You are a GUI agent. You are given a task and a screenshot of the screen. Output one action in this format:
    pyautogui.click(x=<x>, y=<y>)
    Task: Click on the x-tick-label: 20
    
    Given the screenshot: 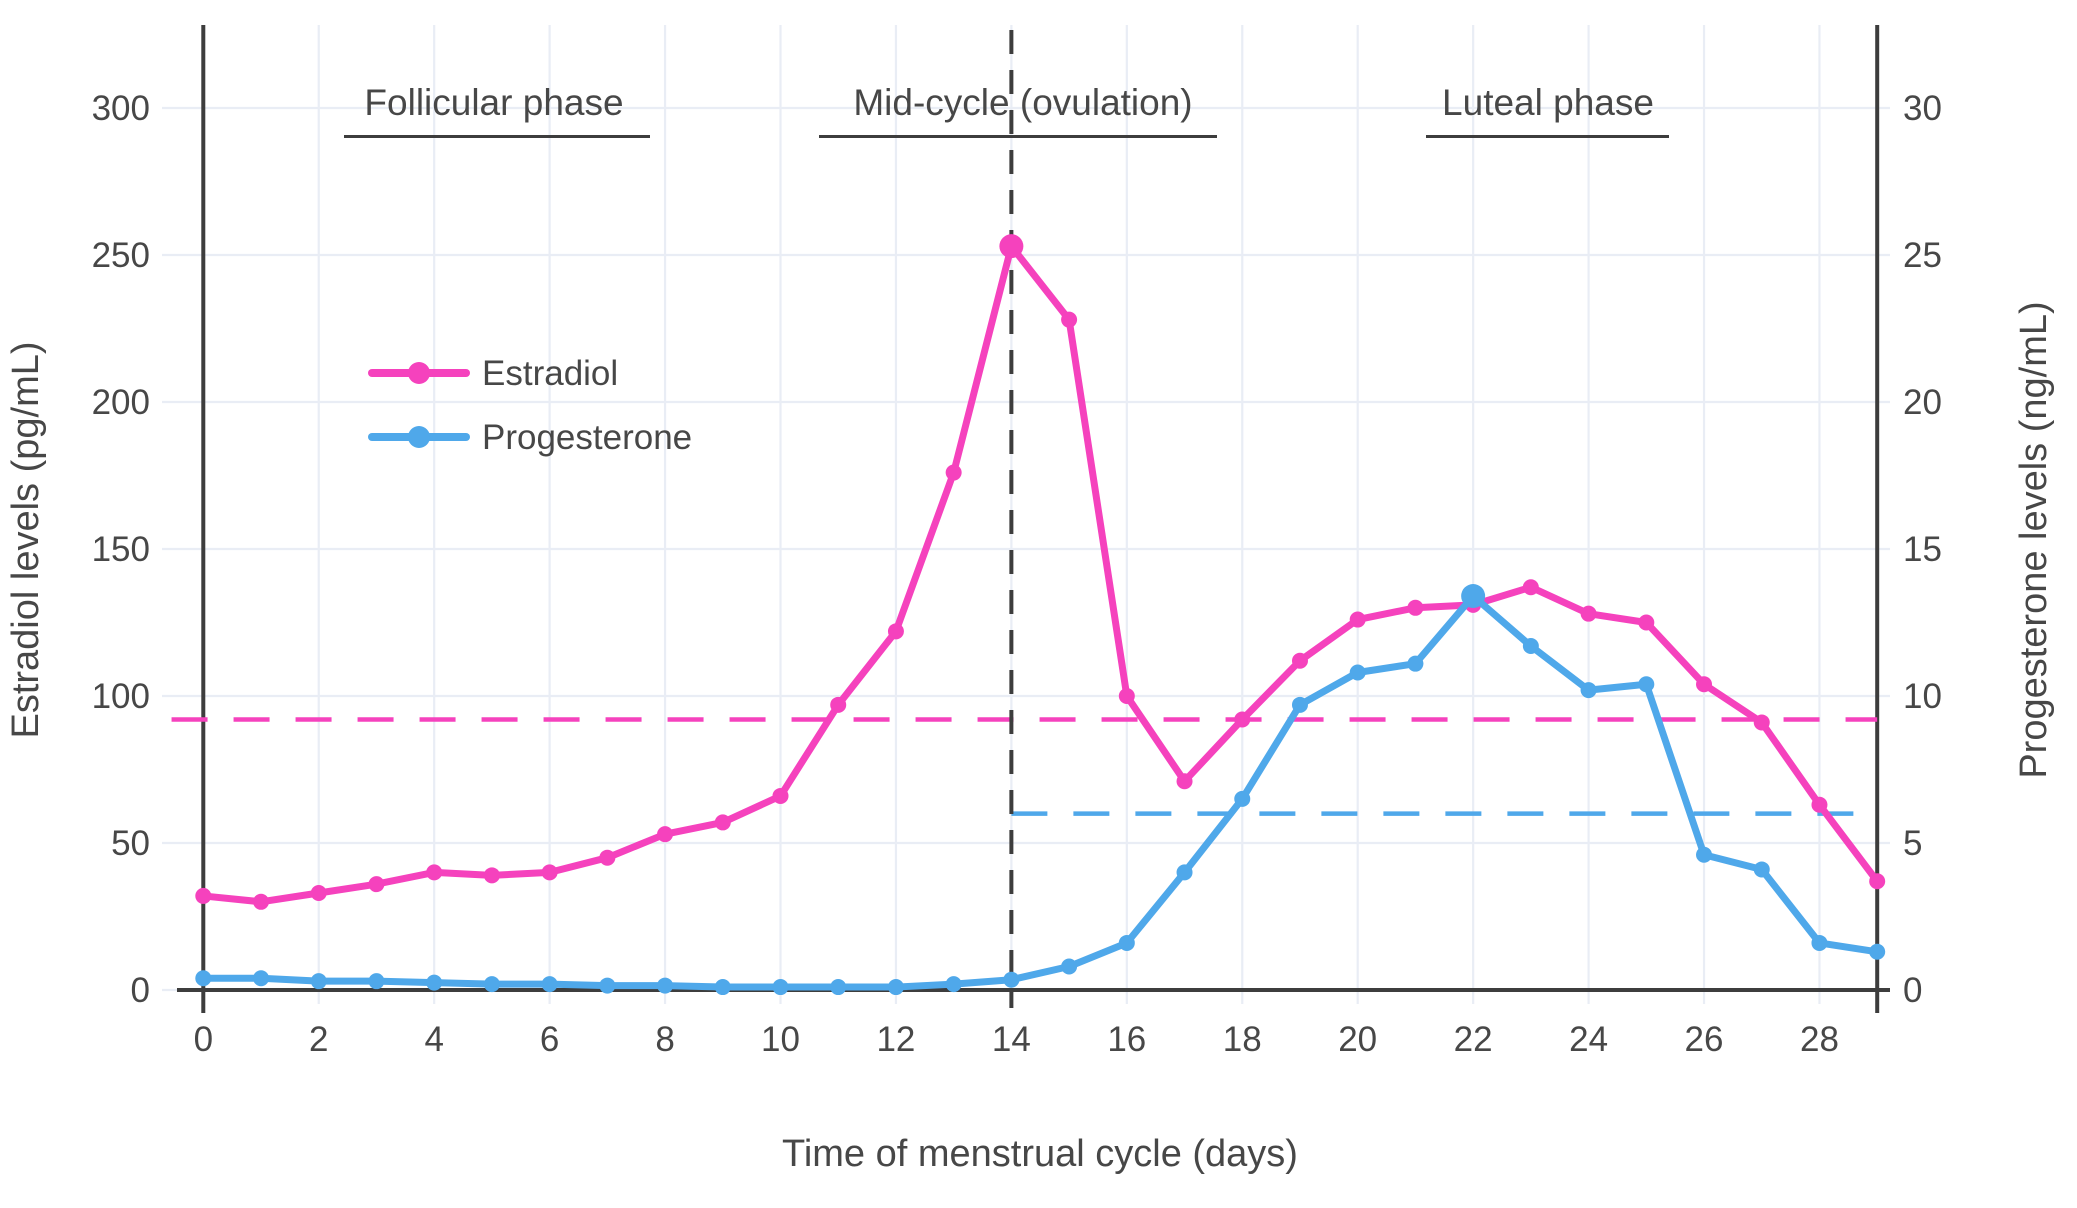 What is the action you would take?
    pyautogui.click(x=1357, y=1039)
    